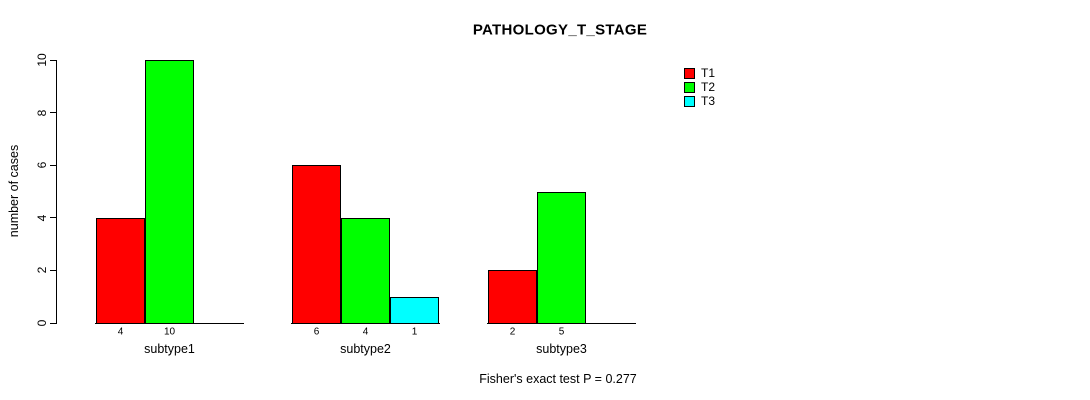 This screenshot has height=400, width=1090. What do you see at coordinates (414, 310) in the screenshot?
I see `bar-t3-subtype2` at bounding box center [414, 310].